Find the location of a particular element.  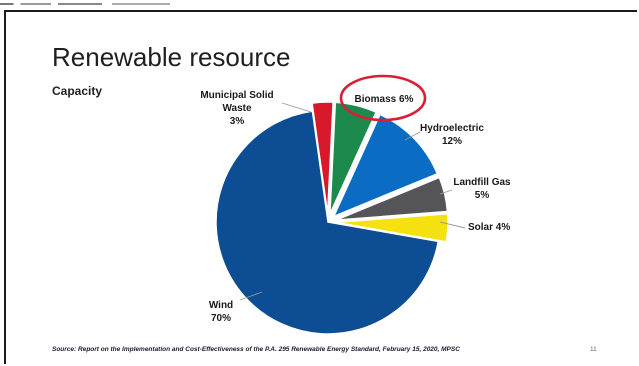

slide-subtitle: Capacity is located at coordinates (77, 91).